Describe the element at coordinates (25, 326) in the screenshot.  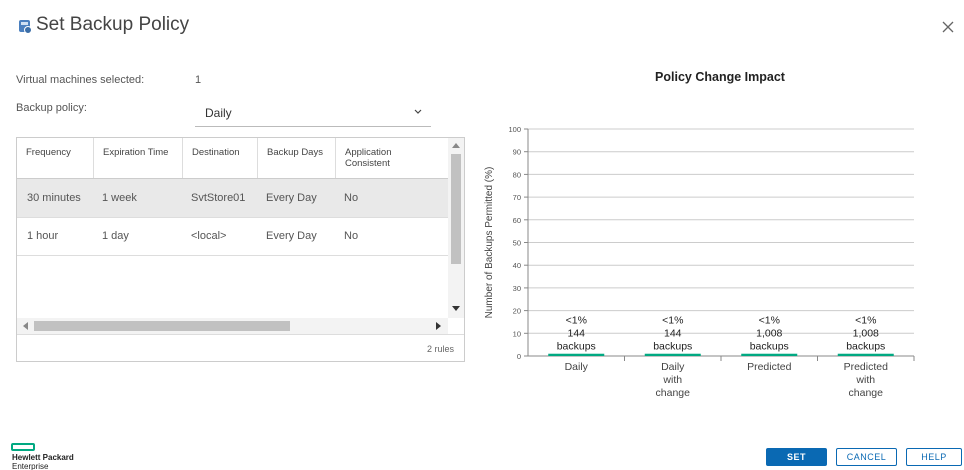
I see `scroll-left-icon` at that location.